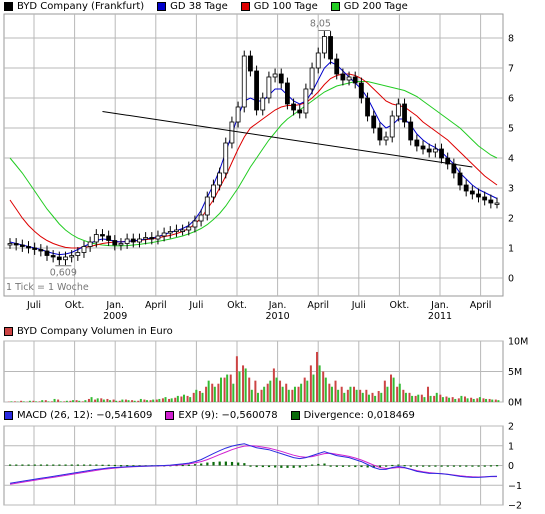  What do you see at coordinates (515, 372) in the screenshot?
I see `volume-y-tick-5M: 5M` at bounding box center [515, 372].